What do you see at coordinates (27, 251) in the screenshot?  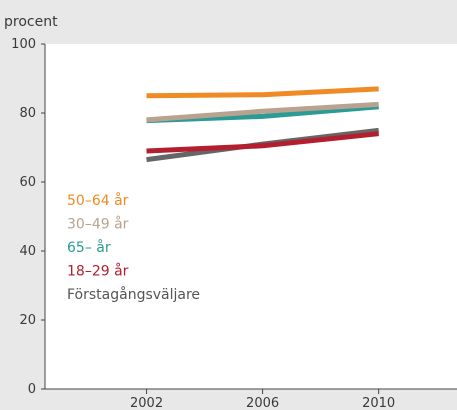 I see `y-tick-label: 40` at bounding box center [27, 251].